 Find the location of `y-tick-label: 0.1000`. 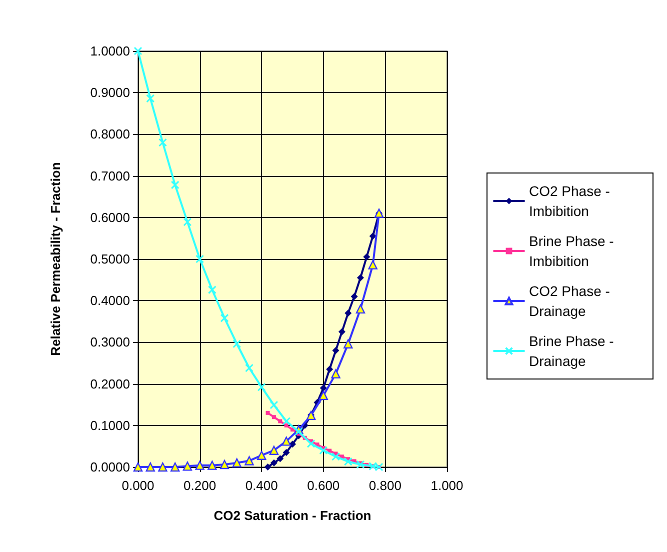

y-tick-label: 0.1000 is located at coordinates (110, 425).